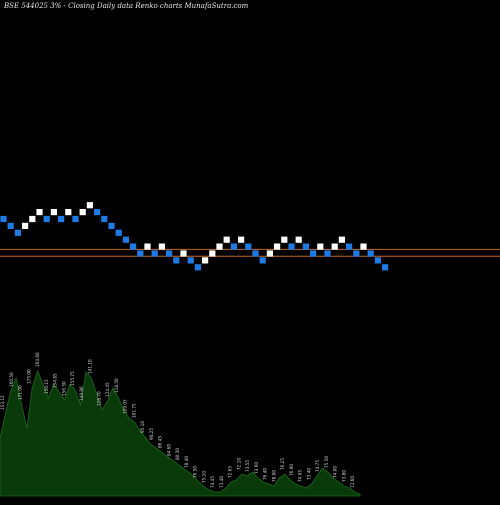 This screenshot has height=505, width=500. Describe the element at coordinates (63, 388) in the screenshot. I see `volume-label: 156.50` at that location.